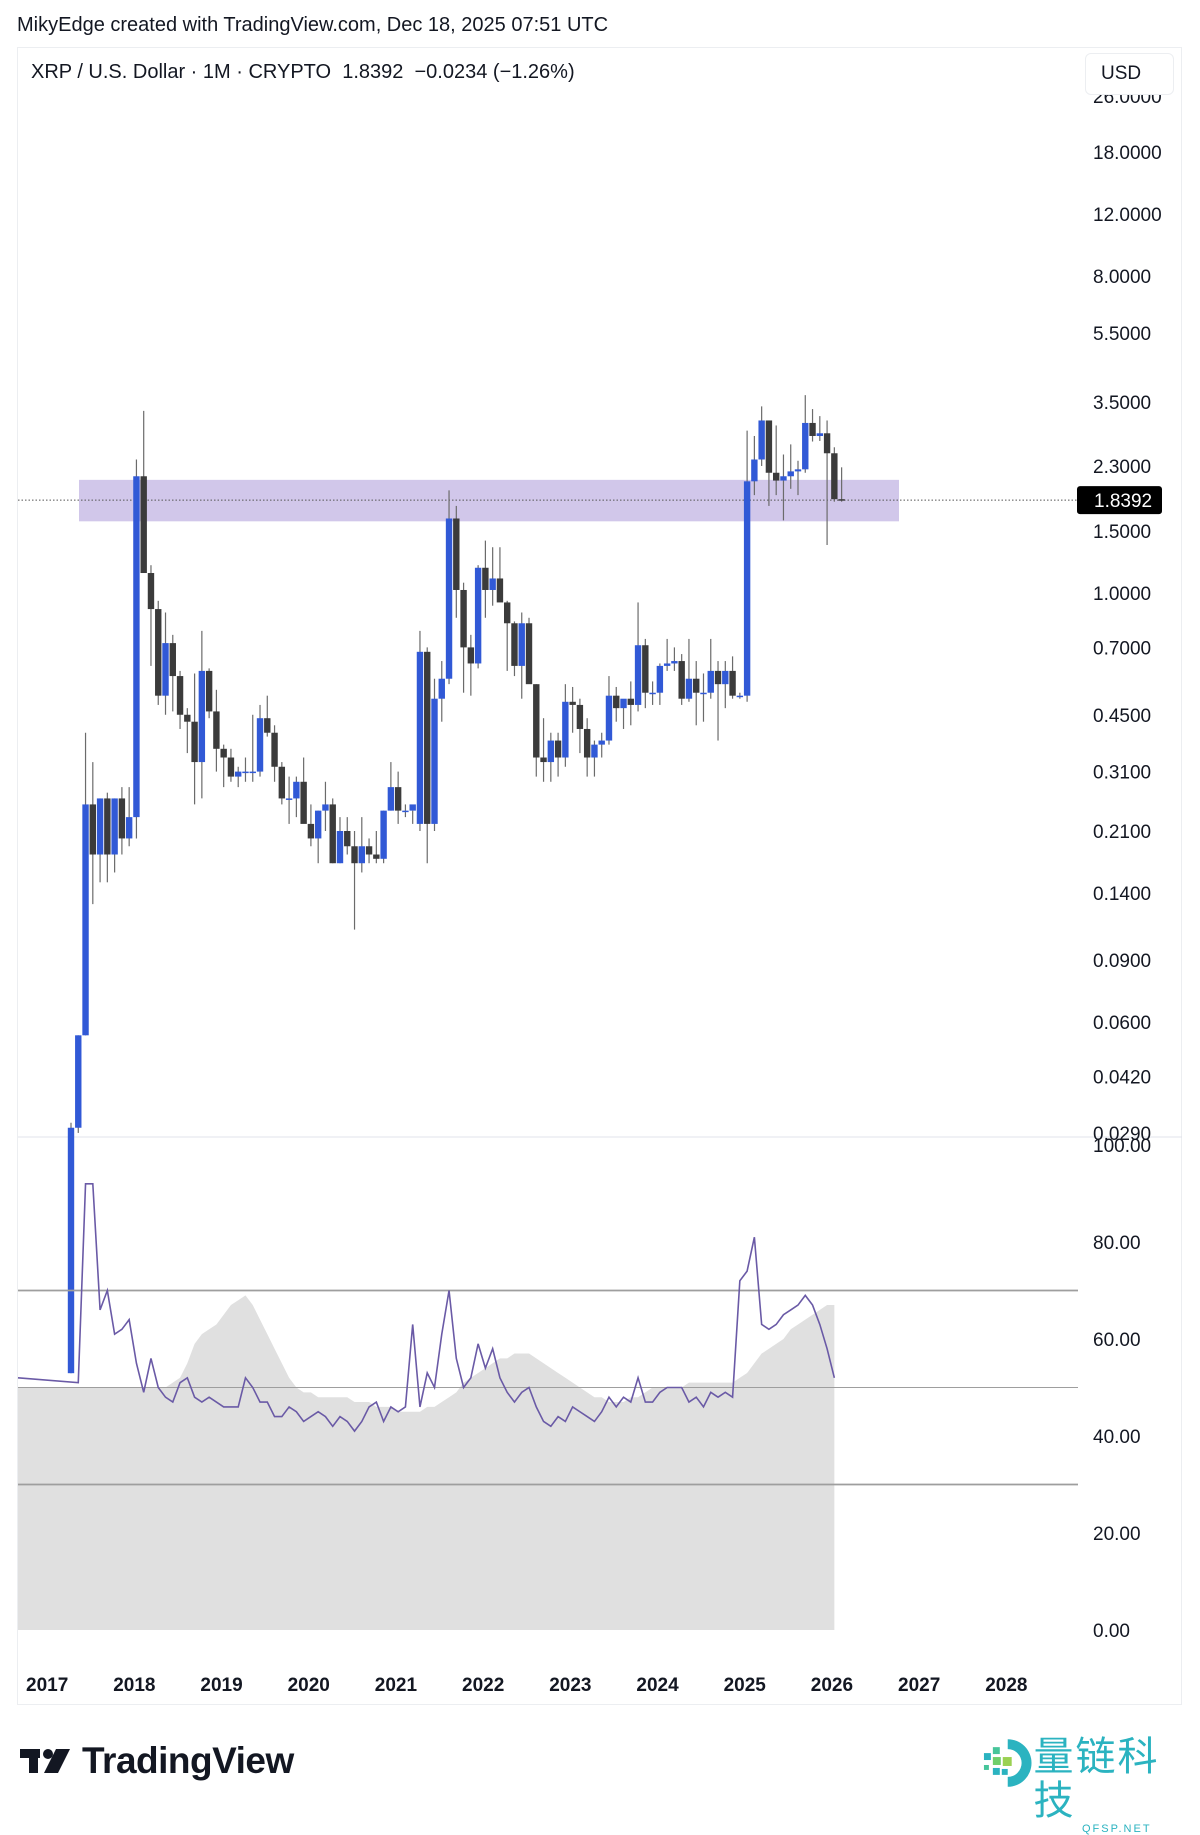 This screenshot has height=1835, width=1200. What do you see at coordinates (919, 1685) in the screenshot?
I see `time-axis-label: 2027` at bounding box center [919, 1685].